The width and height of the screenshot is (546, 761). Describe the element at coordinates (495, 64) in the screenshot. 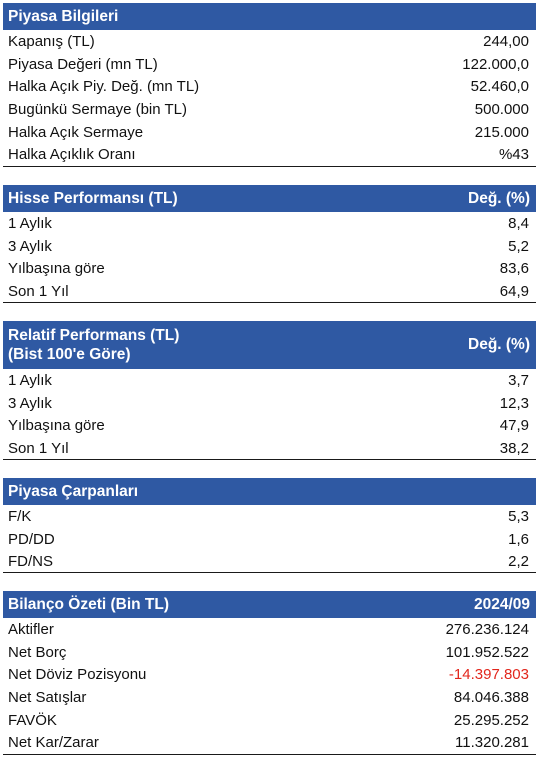

I see `row-value: 122.000,0` at that location.